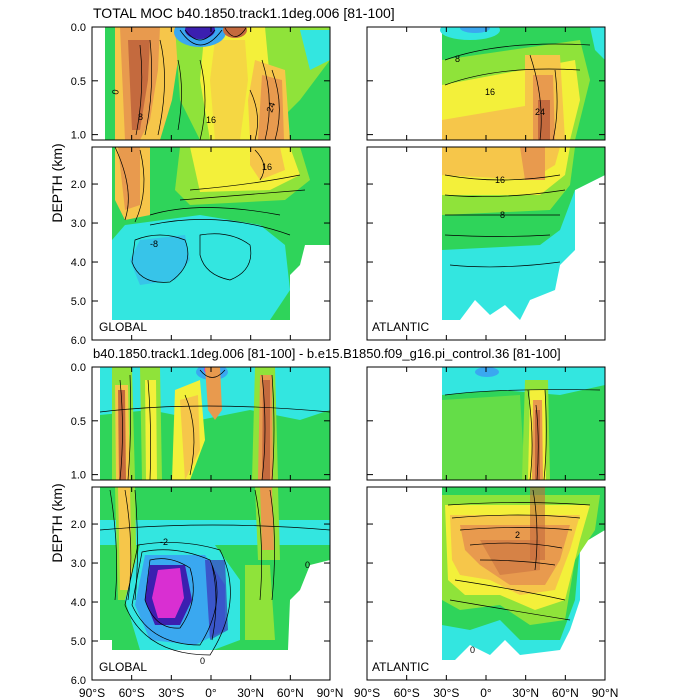 The height and width of the screenshot is (700, 700). Describe the element at coordinates (517, 535) in the screenshot. I see `contour-label: 2` at that location.